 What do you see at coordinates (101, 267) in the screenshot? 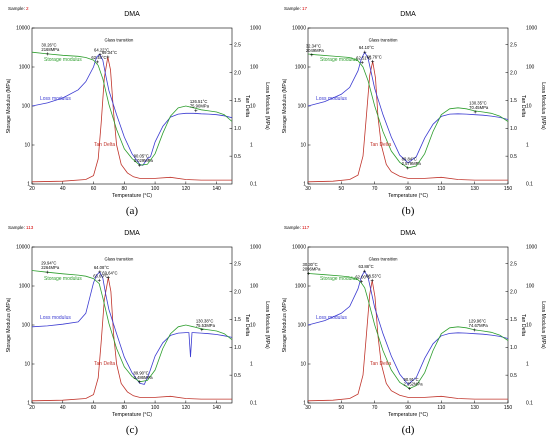
I see `annotation-label: 64.08°C` at bounding box center [101, 267].